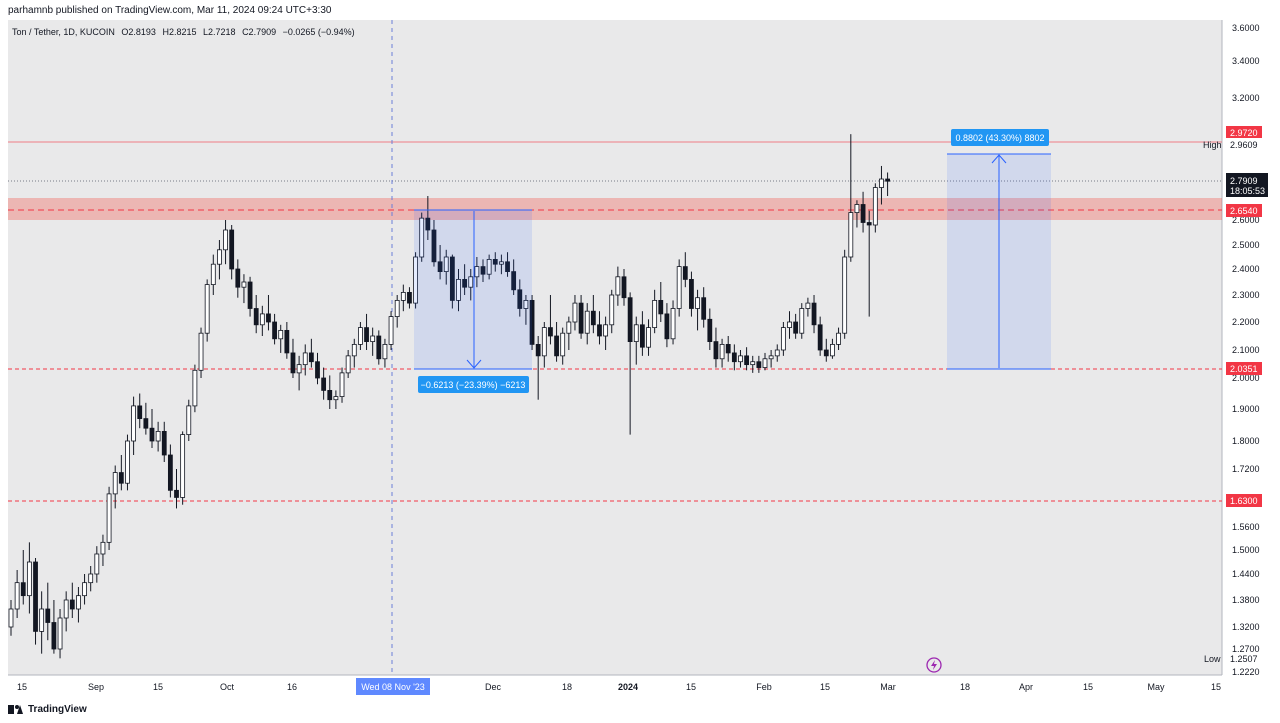  I want to click on alert-lightning-icon, so click(934, 665).